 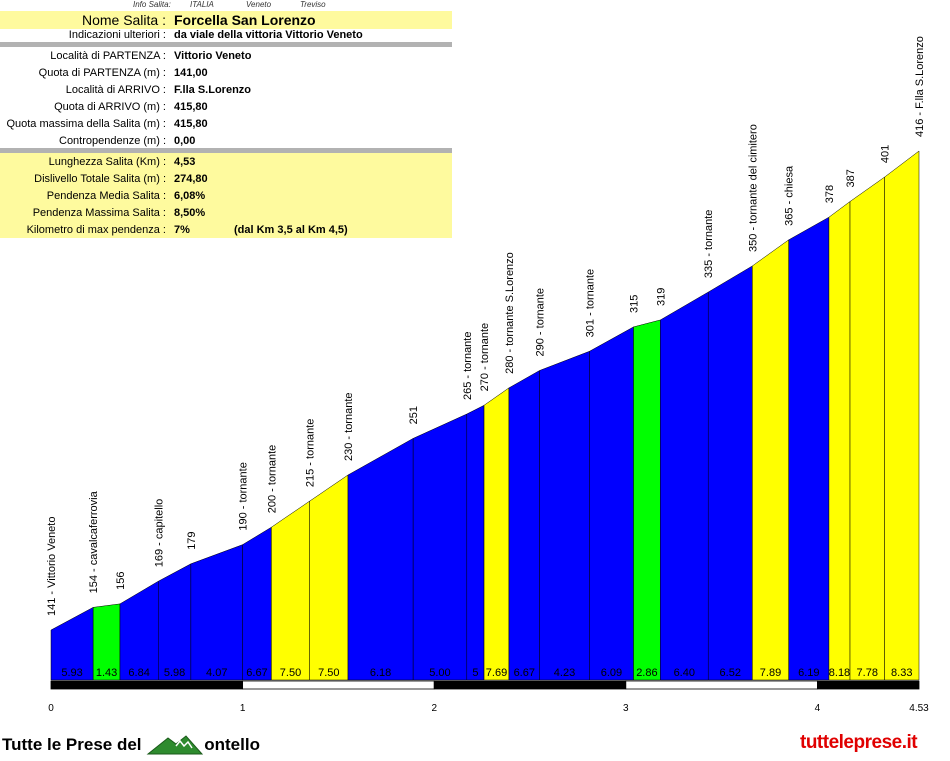 I want to click on footer-site-link: tutteleprese.it, so click(x=859, y=742).